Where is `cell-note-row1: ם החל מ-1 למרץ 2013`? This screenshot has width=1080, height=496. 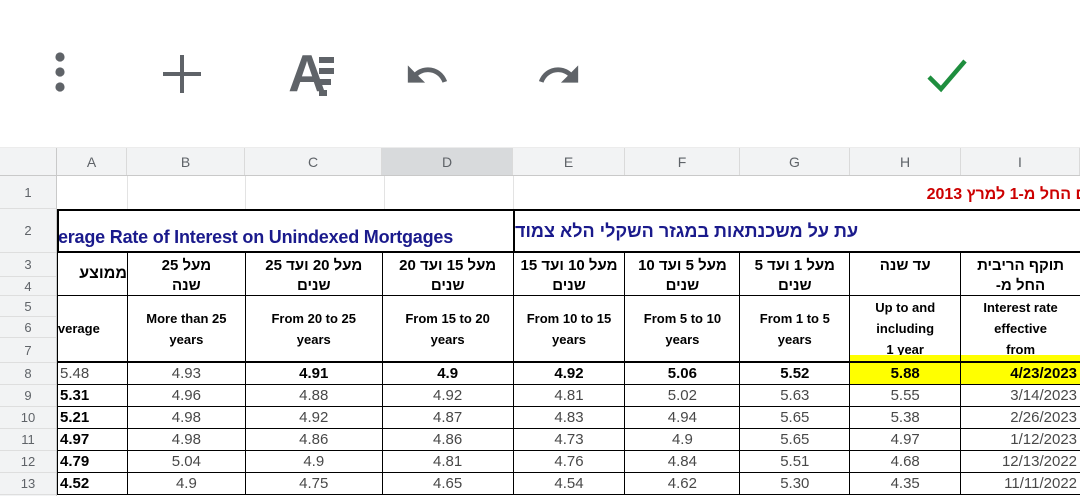 cell-note-row1: ם החל מ-1 למרץ 2013 is located at coordinates (1003, 194).